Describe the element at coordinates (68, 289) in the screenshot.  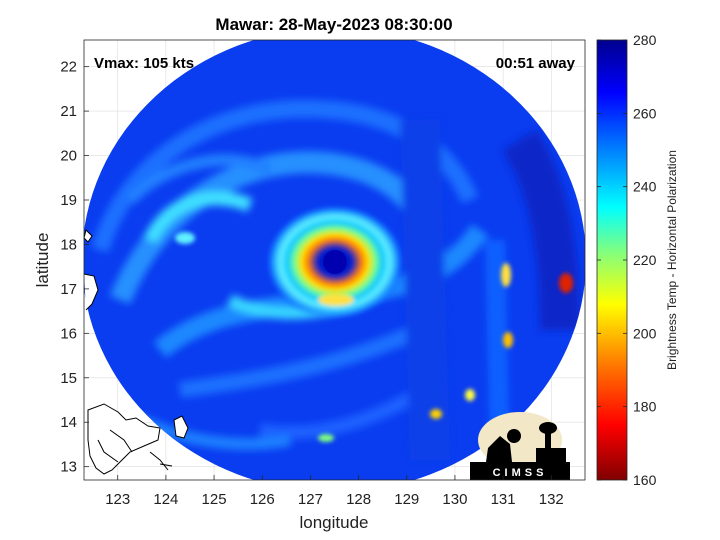
I see `y-tick-label: 17` at that location.